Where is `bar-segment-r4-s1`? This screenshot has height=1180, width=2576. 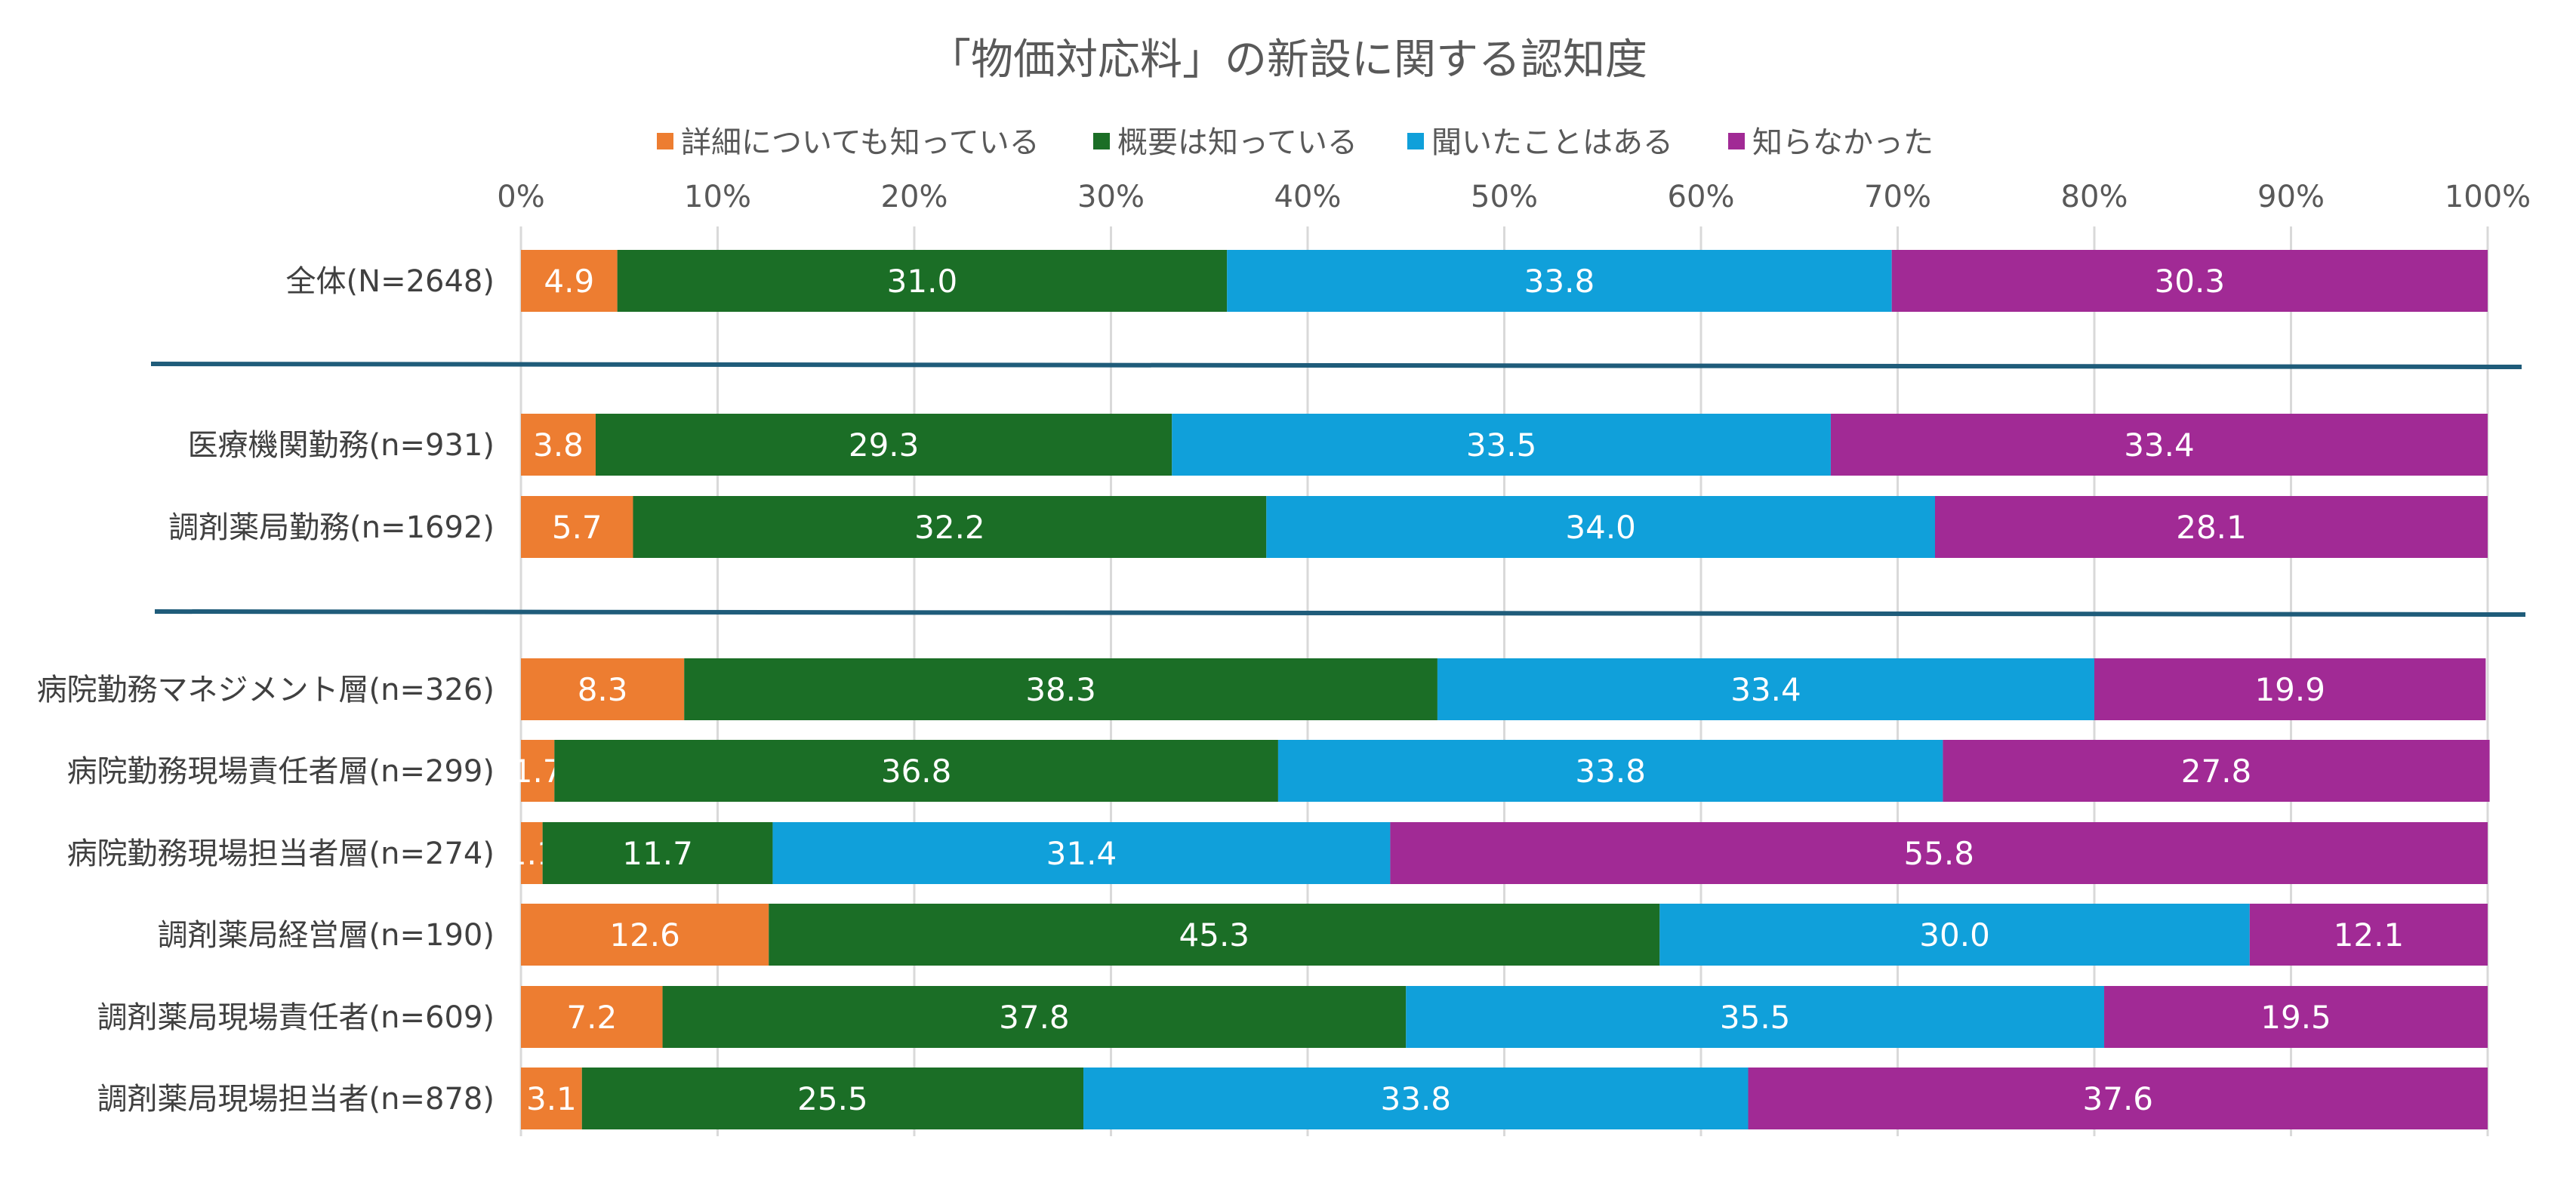
bar-segment-r4-s1 is located at coordinates (603, 689).